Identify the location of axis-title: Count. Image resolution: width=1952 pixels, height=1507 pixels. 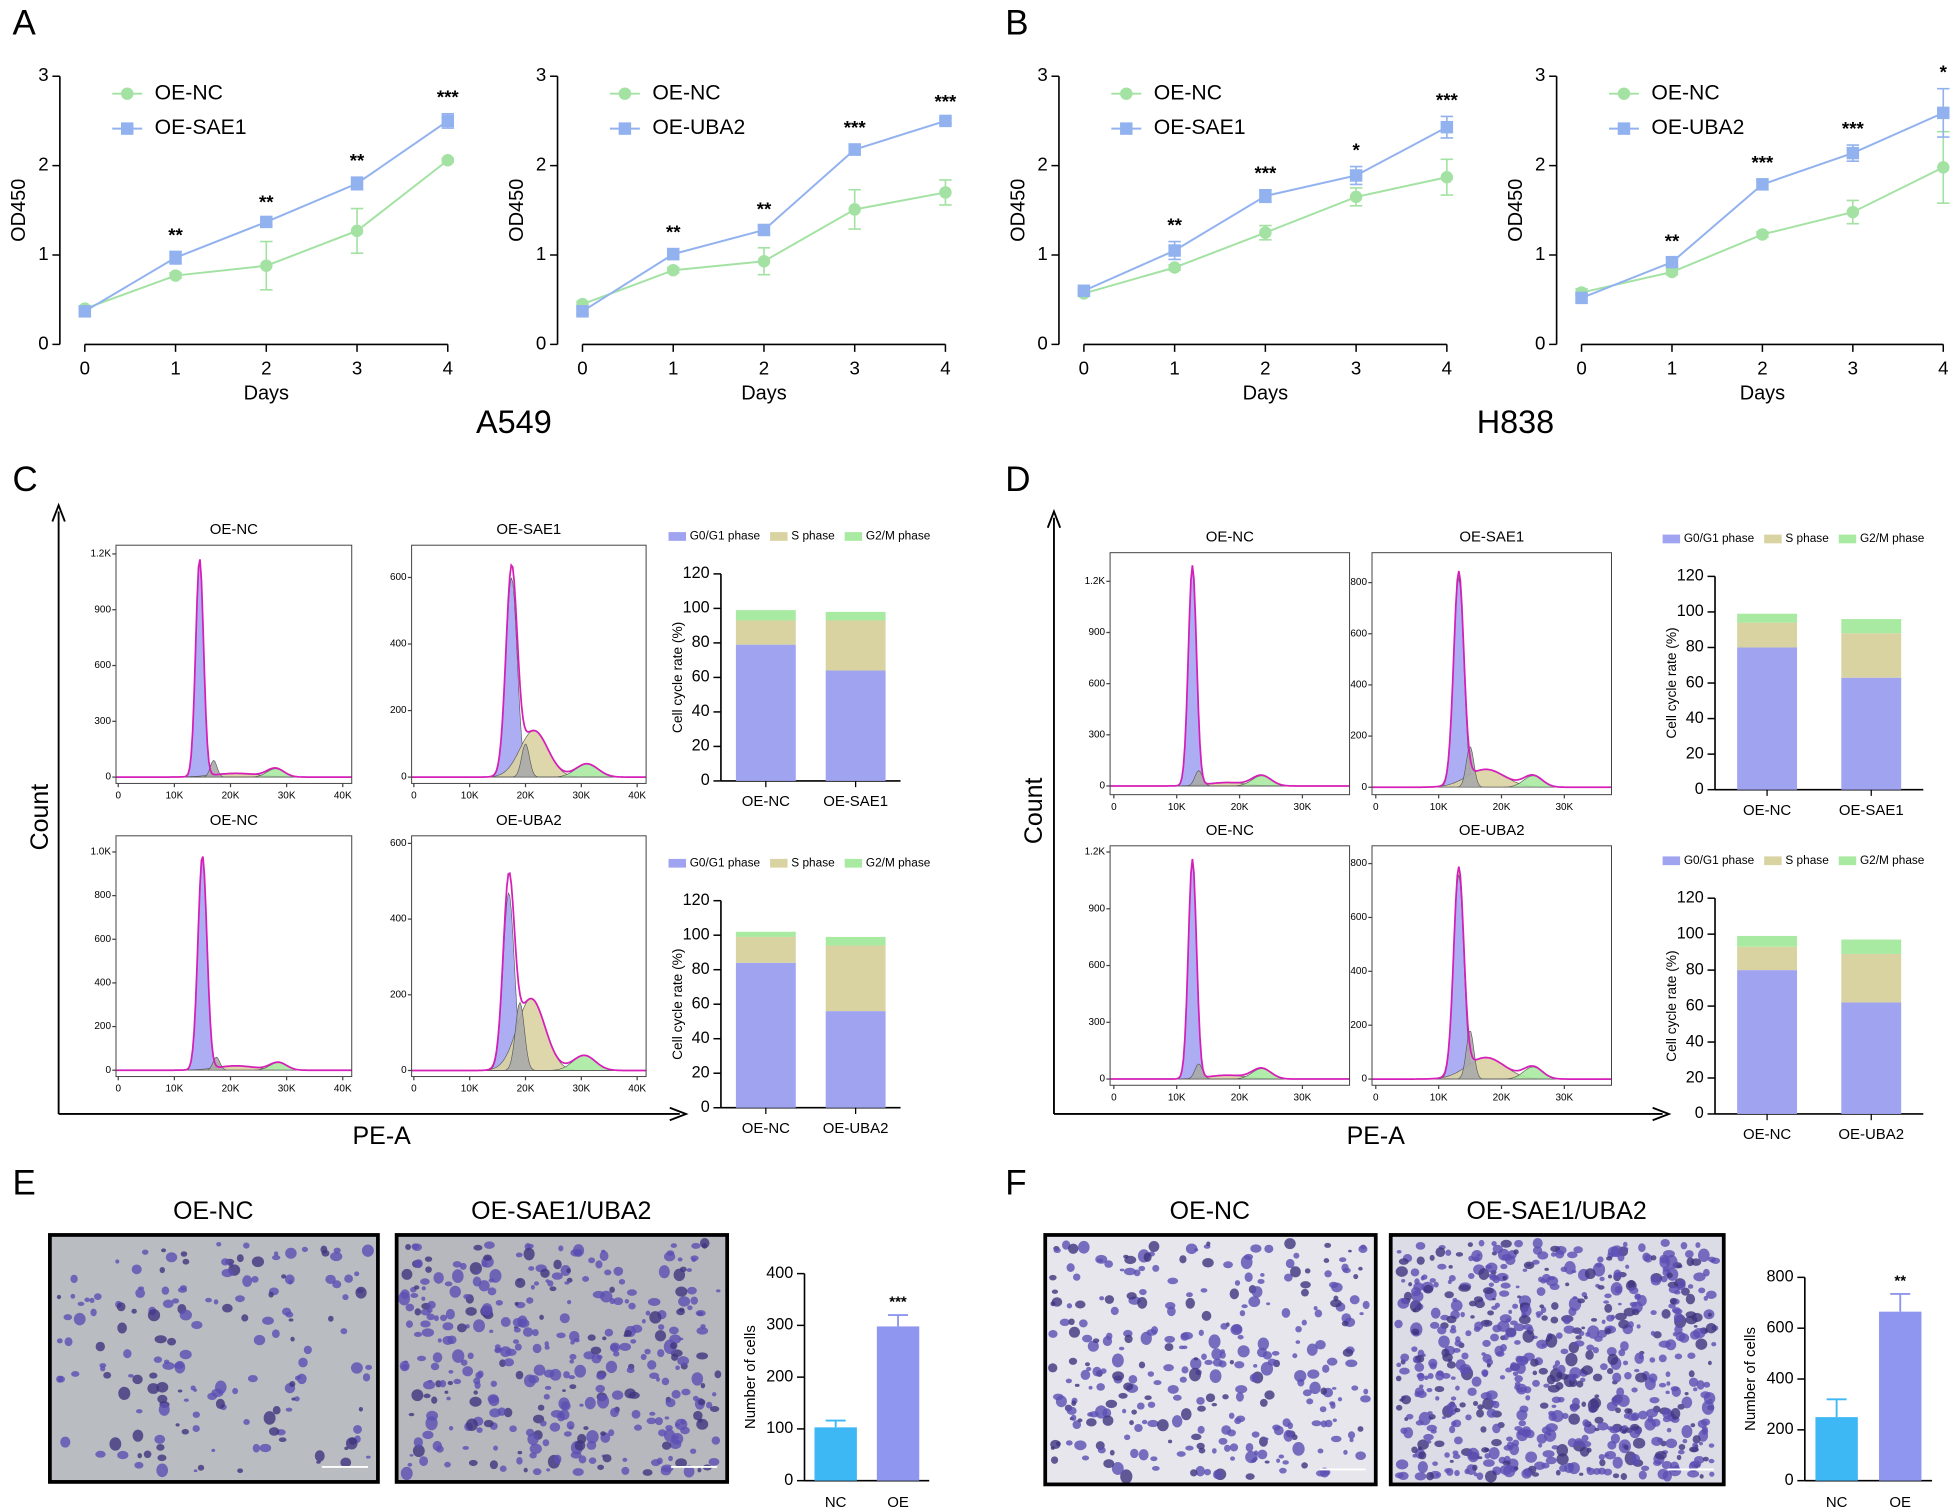
(1034, 811).